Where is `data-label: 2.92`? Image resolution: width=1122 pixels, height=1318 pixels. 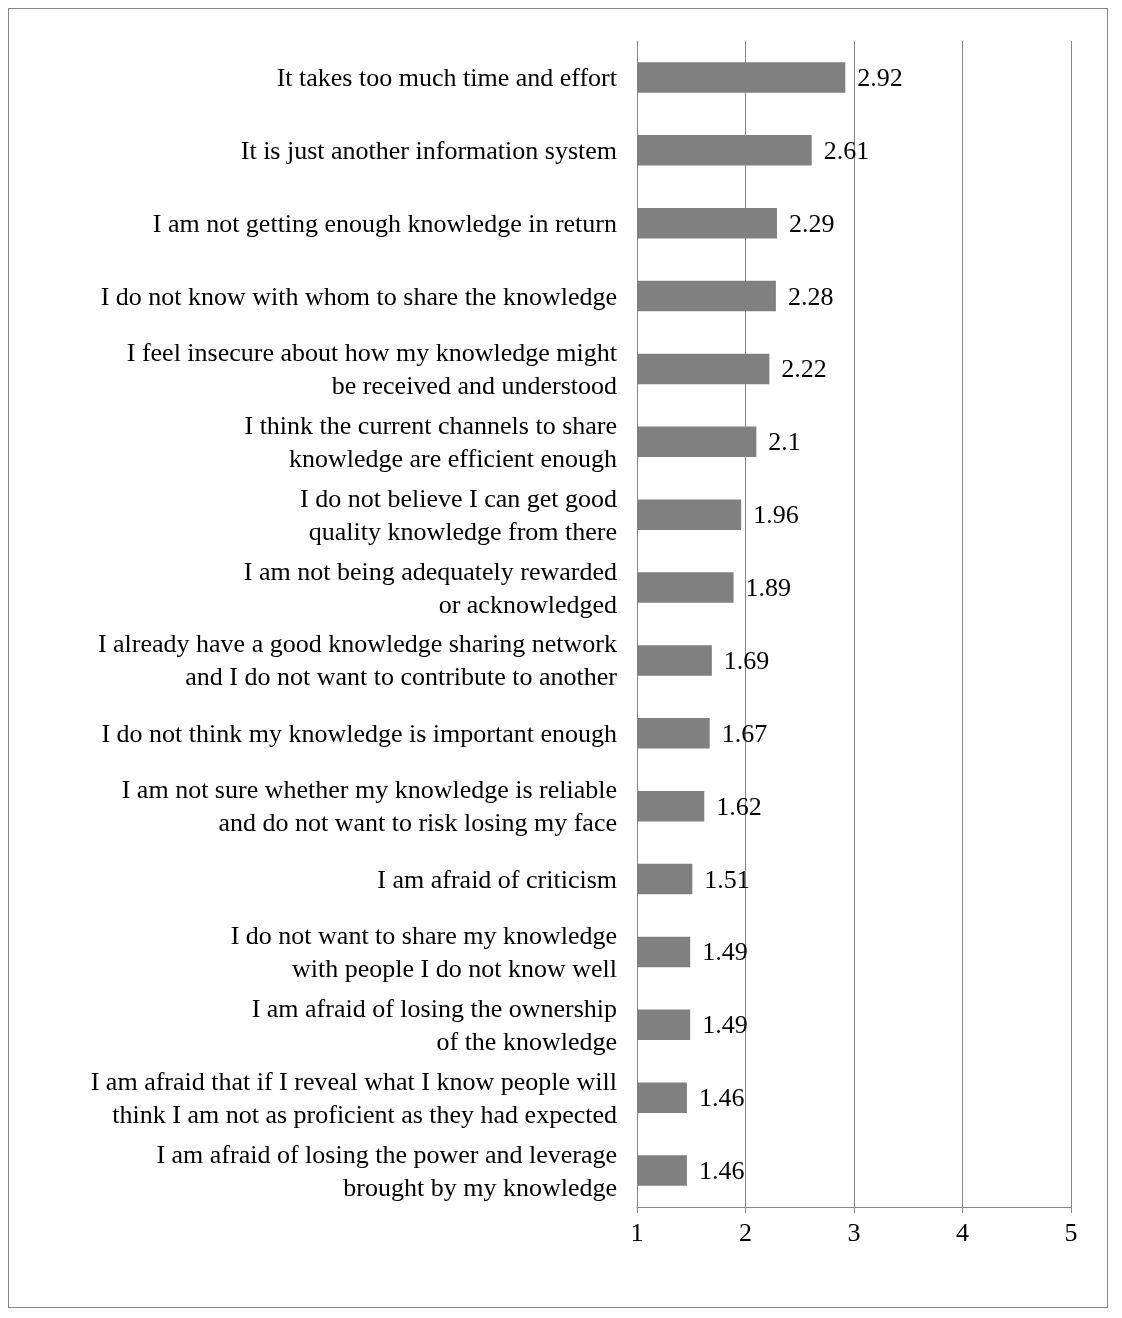
data-label: 2.92 is located at coordinates (880, 77).